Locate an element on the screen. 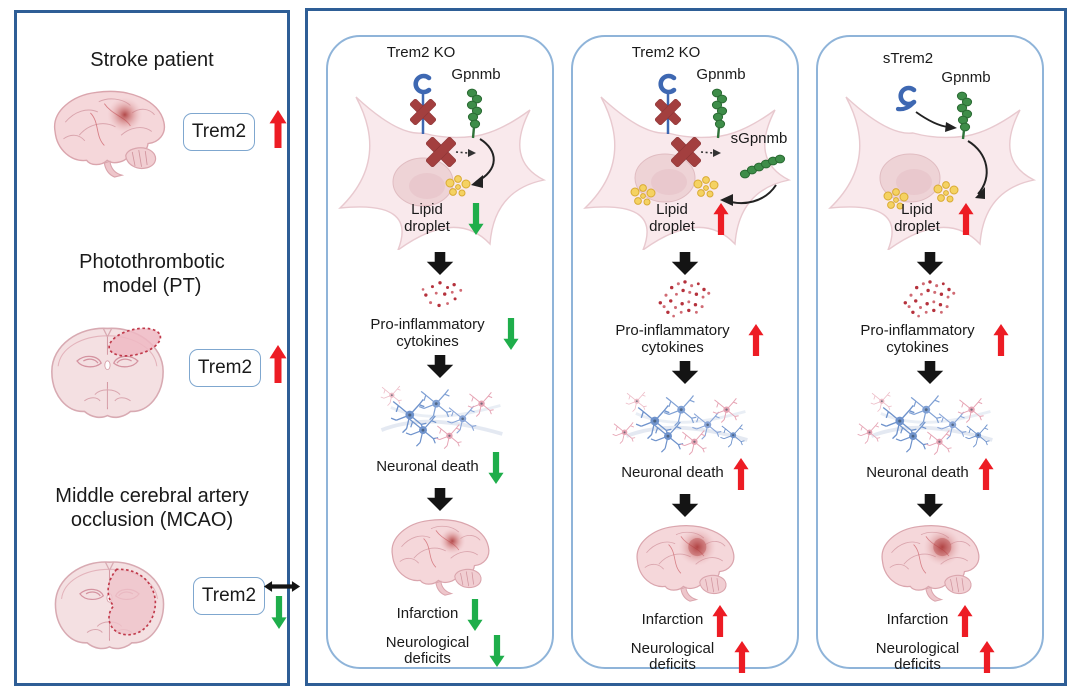 This screenshot has height=695, width=1080. unchanged-arrow-icon is located at coordinates (282, 586).